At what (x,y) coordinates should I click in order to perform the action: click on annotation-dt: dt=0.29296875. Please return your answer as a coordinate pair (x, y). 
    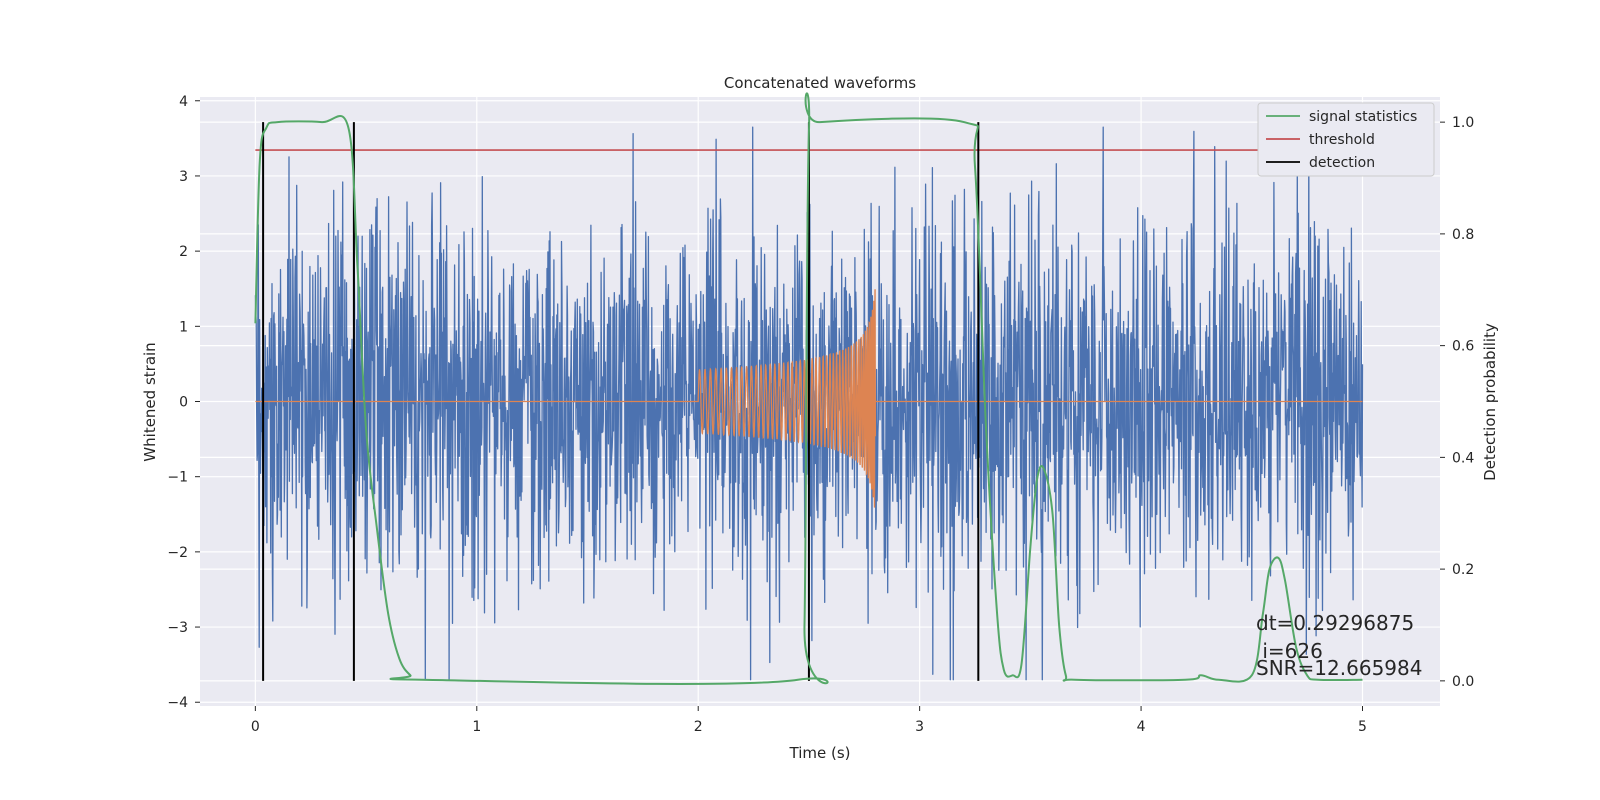
    Looking at the image, I should click on (1335, 623).